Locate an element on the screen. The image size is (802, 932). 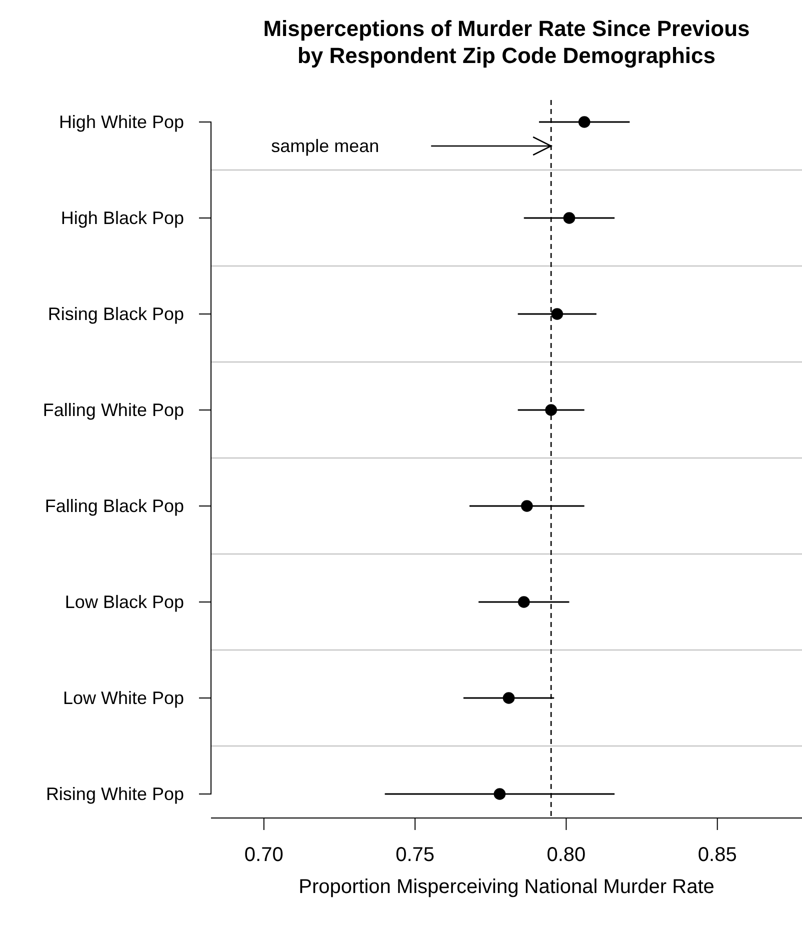
x-tick-label: 0.80 is located at coordinates (566, 855).